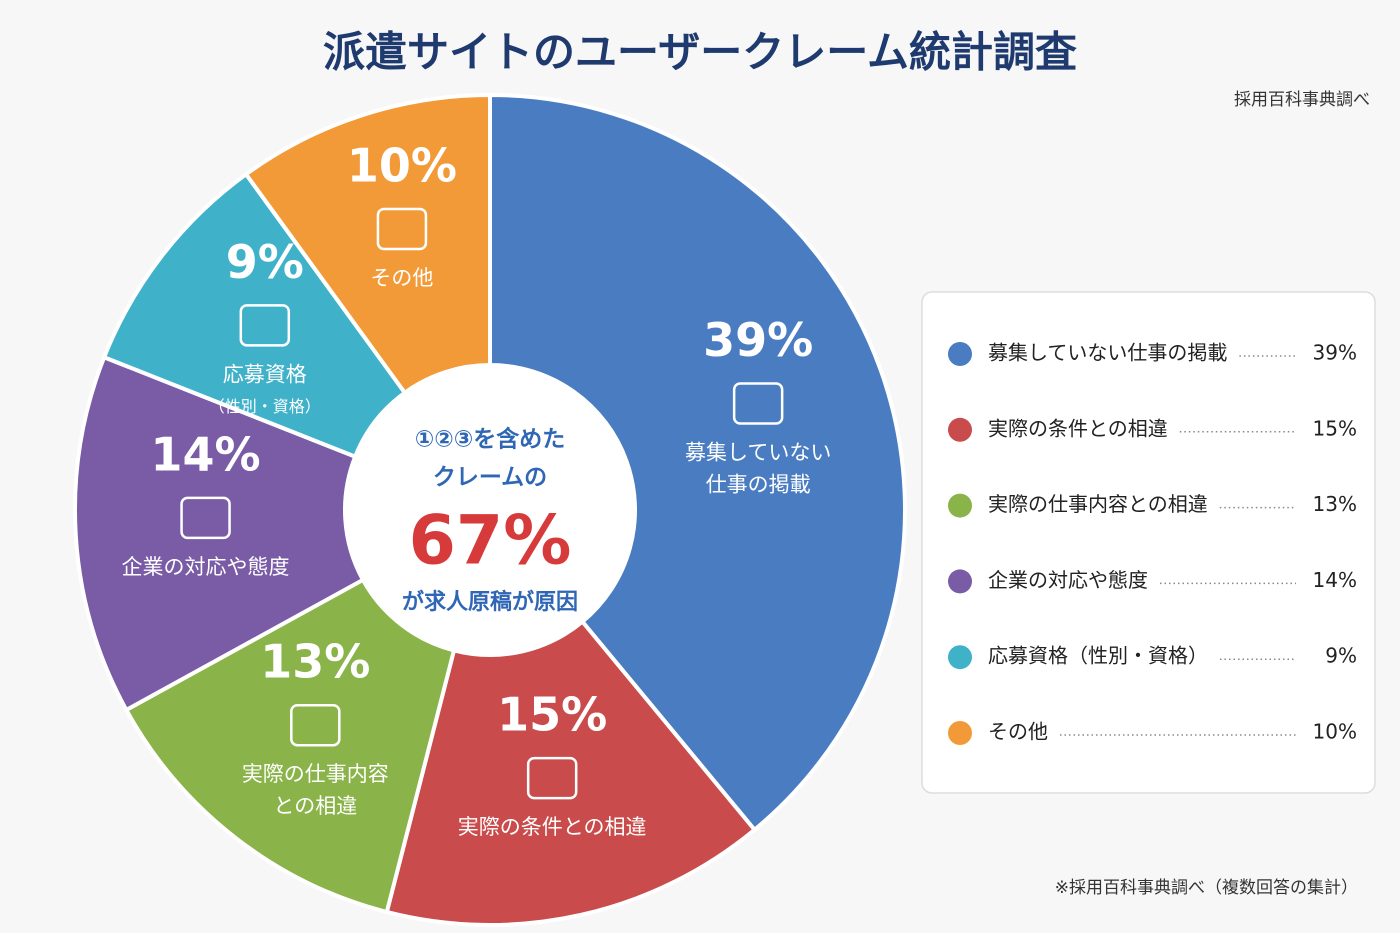 The width and height of the screenshot is (1400, 933). What do you see at coordinates (1068, 580) in the screenshot?
I see `legend-label: 企業の対応や態度` at bounding box center [1068, 580].